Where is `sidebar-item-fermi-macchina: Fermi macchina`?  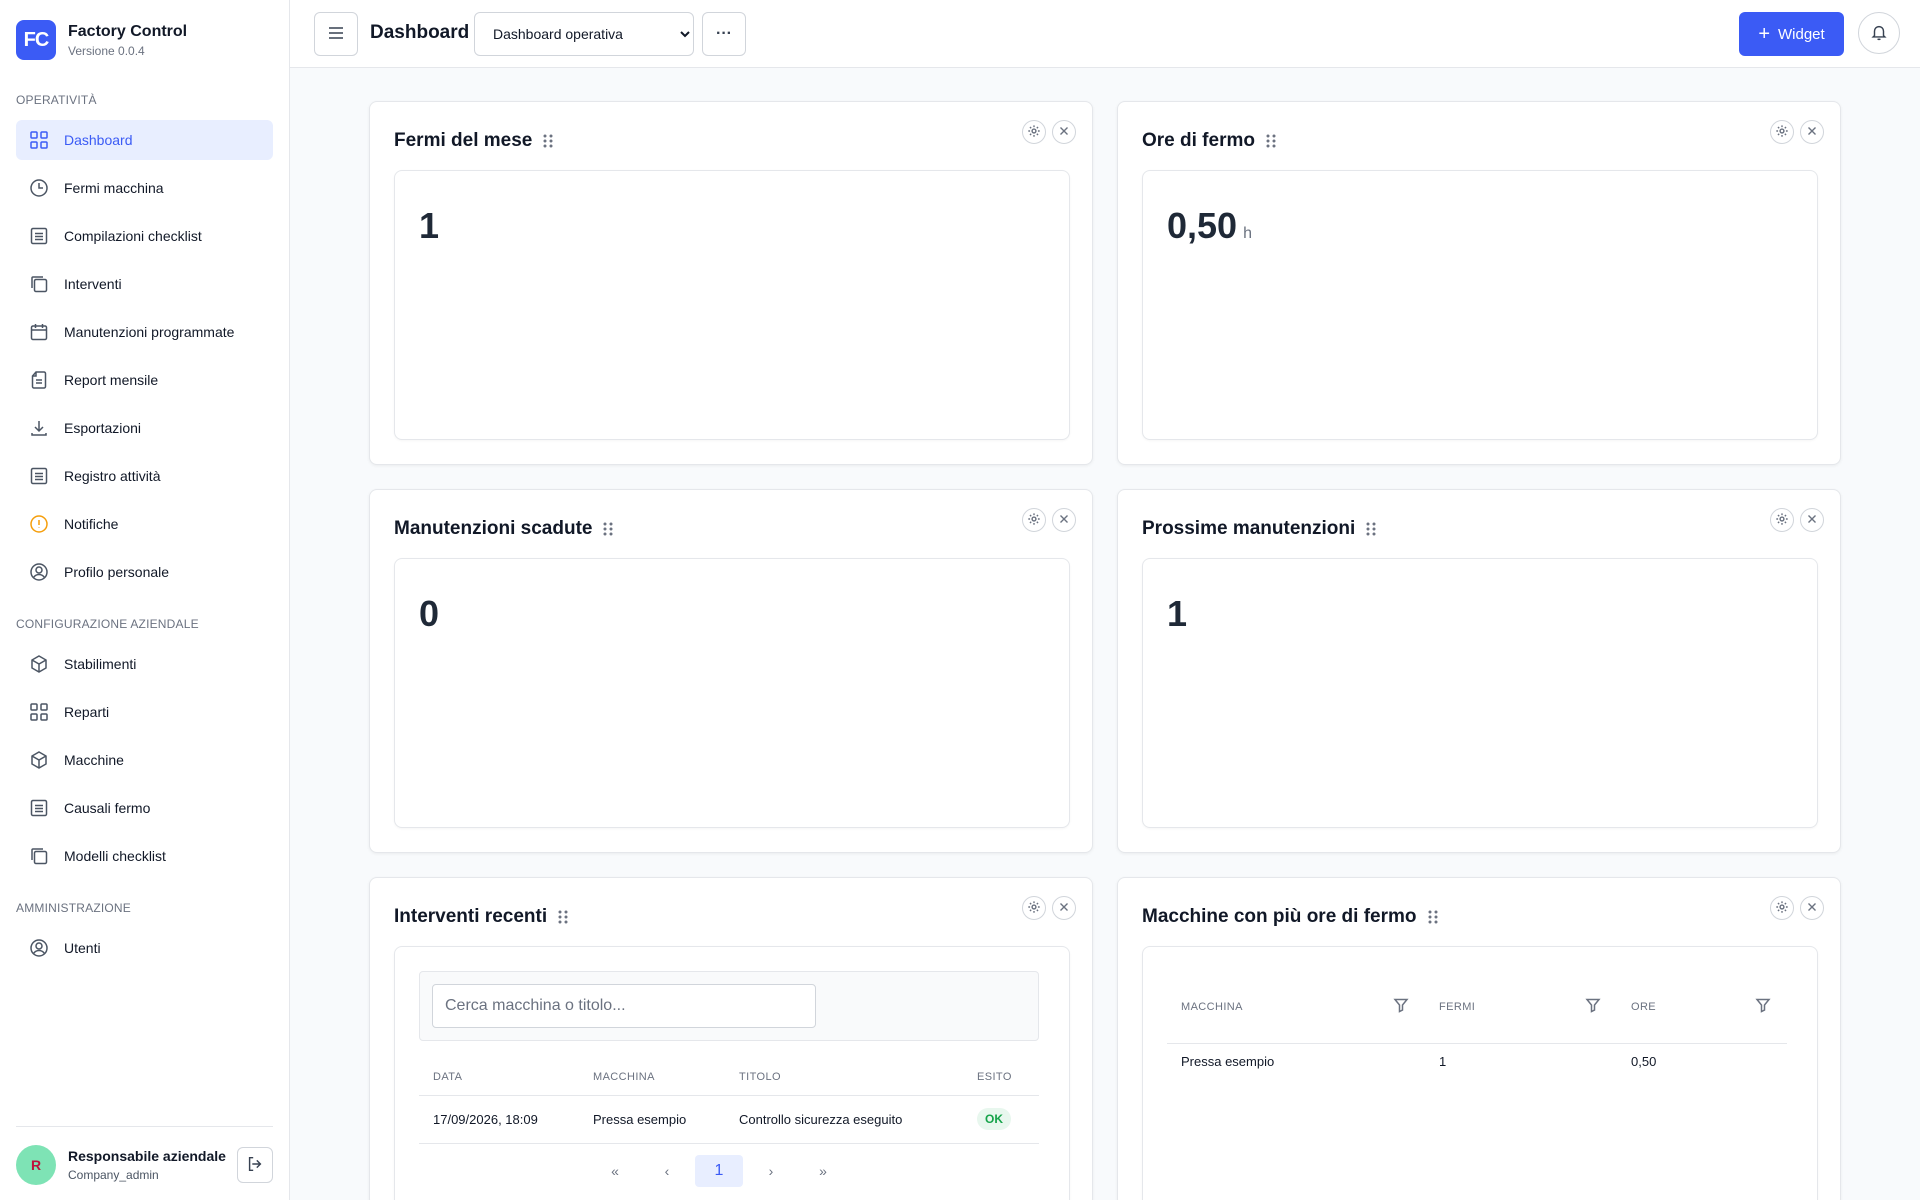
sidebar-item-fermi-macchina: Fermi macchina is located at coordinates (144, 188).